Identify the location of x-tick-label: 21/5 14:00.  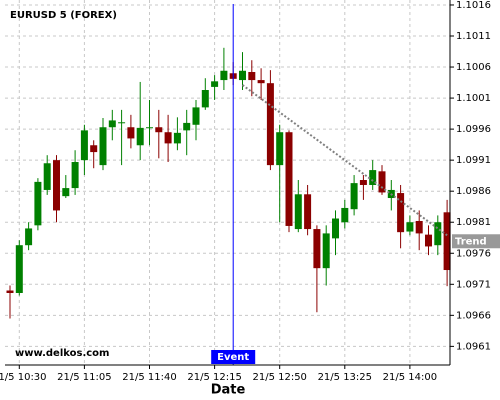
(410, 377).